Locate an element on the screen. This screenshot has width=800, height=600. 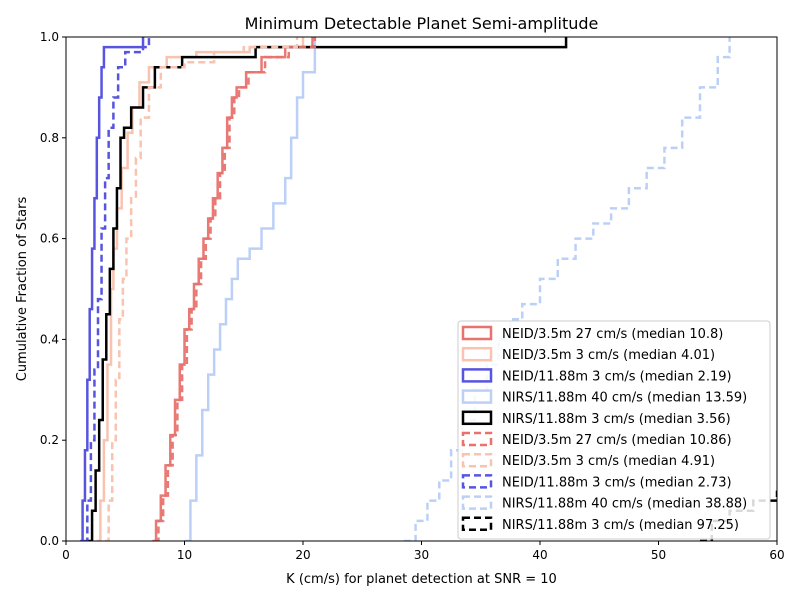
y-tick-label: 0.4 is located at coordinates (49, 339).